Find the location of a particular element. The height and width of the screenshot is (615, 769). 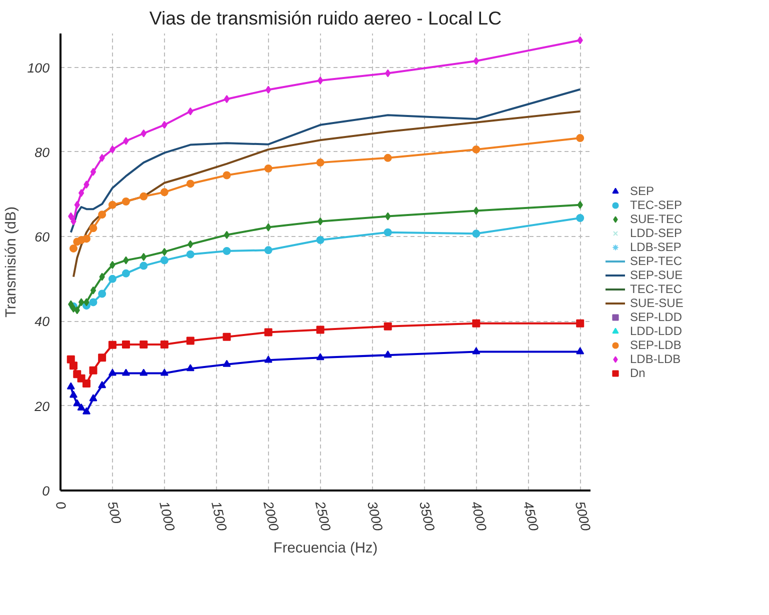

legend-label: SEP-LDD is located at coordinates (656, 317).